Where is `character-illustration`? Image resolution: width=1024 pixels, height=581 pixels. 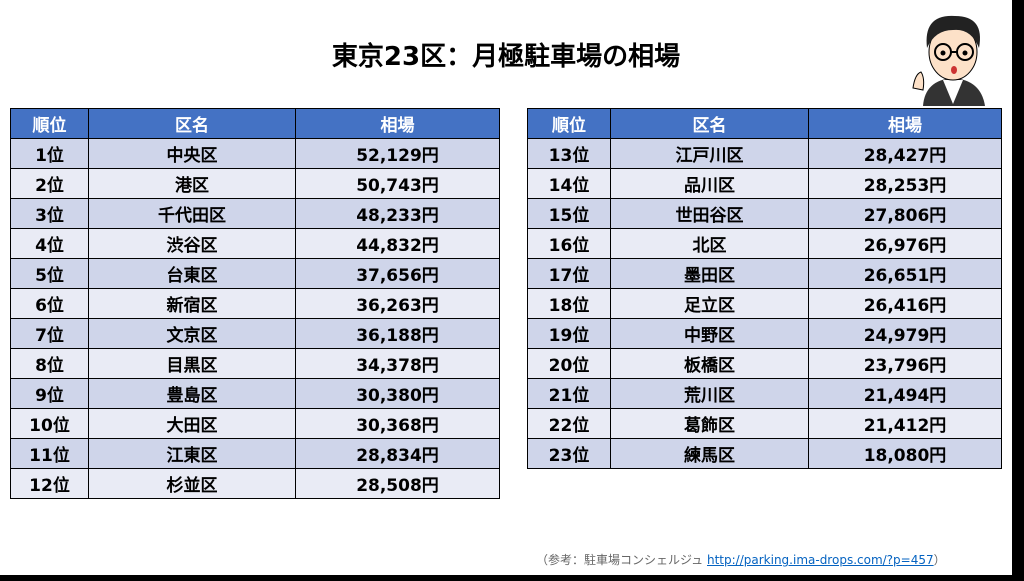
character-illustration is located at coordinates (948, 60).